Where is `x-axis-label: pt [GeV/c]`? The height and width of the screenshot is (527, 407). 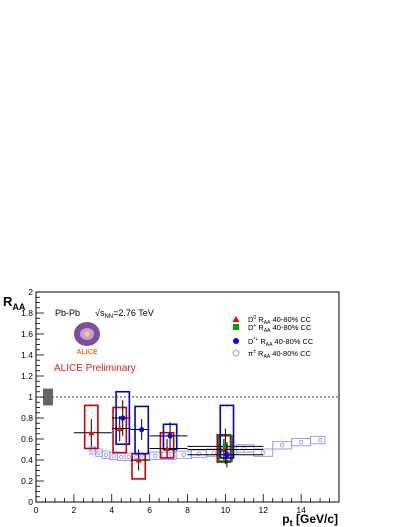 x-axis-label: pt [GeV/c] is located at coordinates (310, 519).